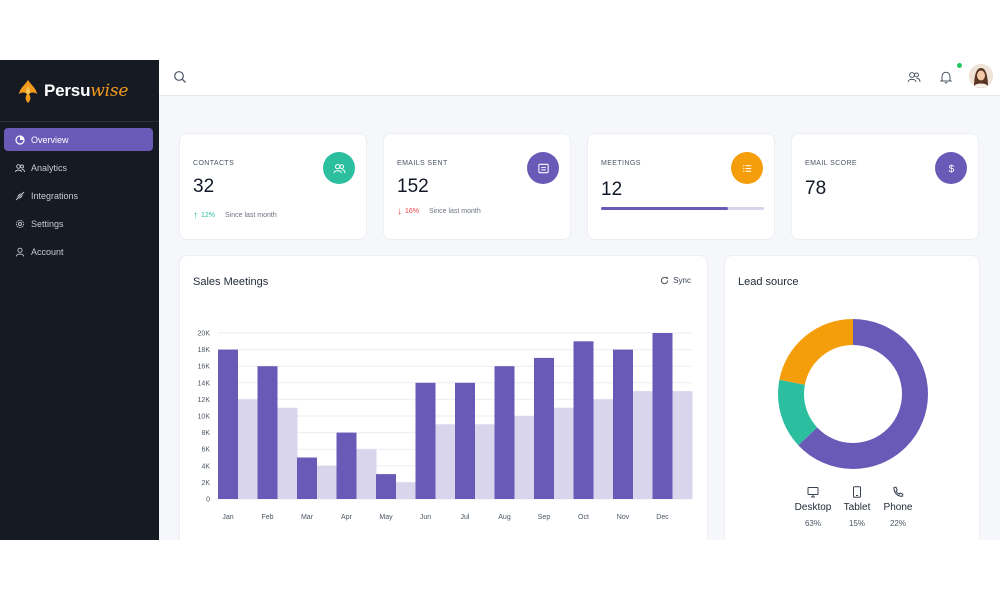  Describe the element at coordinates (227, 517) in the screenshot. I see `x-tick-label: Jan` at that location.